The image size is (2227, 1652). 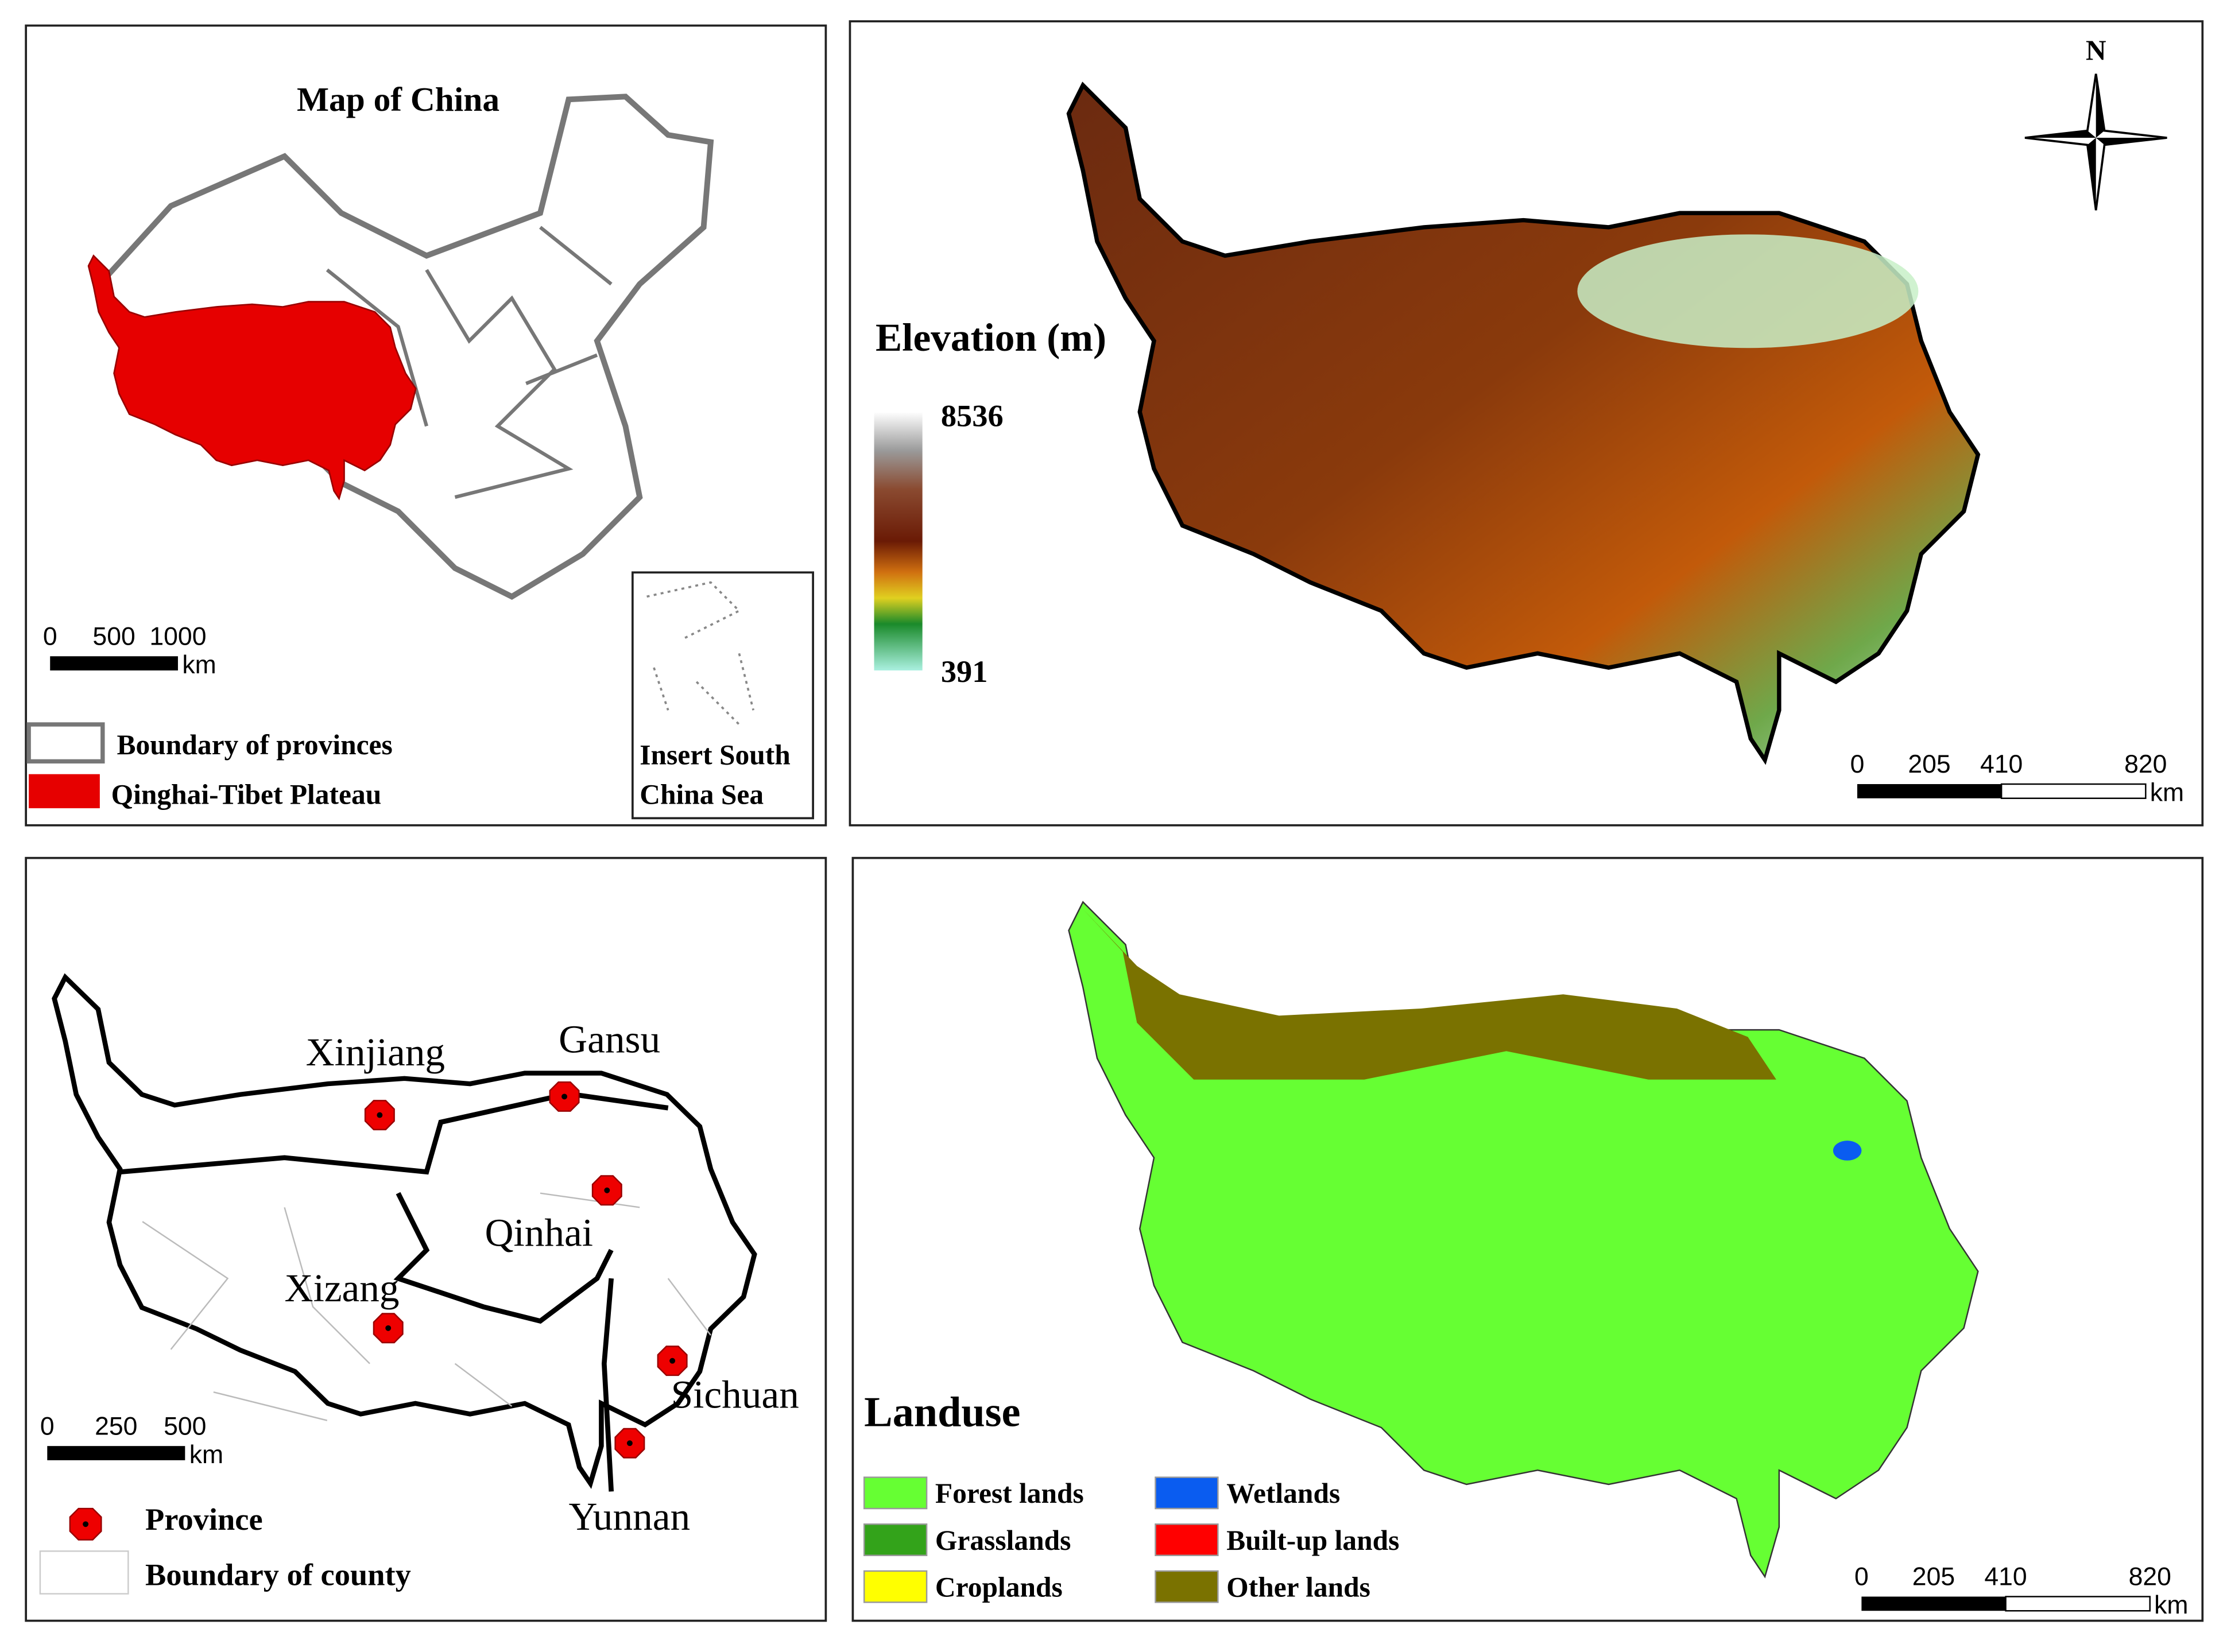 What do you see at coordinates (376, 1052) in the screenshot?
I see `province-label: Xinjiang` at bounding box center [376, 1052].